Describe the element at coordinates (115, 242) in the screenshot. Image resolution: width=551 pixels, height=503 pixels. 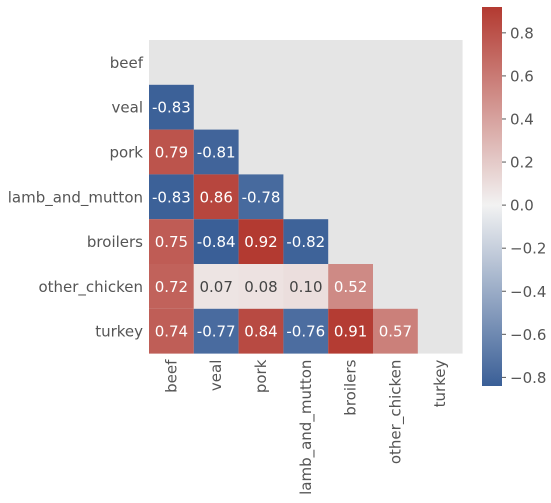
I see `row-label-broilers: broilers` at that location.